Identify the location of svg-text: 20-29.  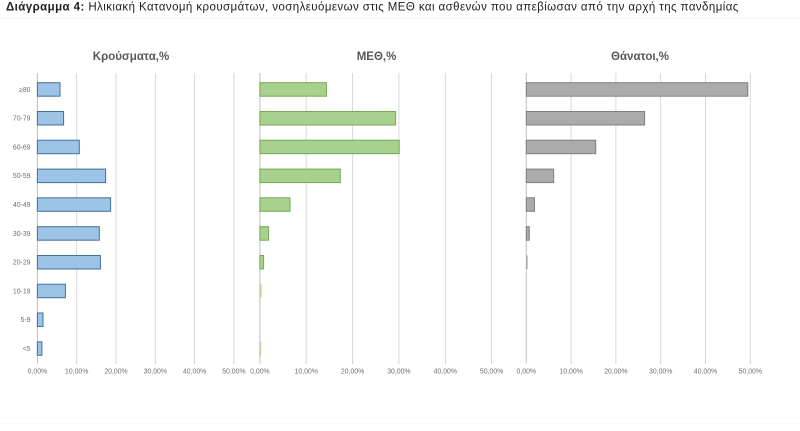
(22, 263).